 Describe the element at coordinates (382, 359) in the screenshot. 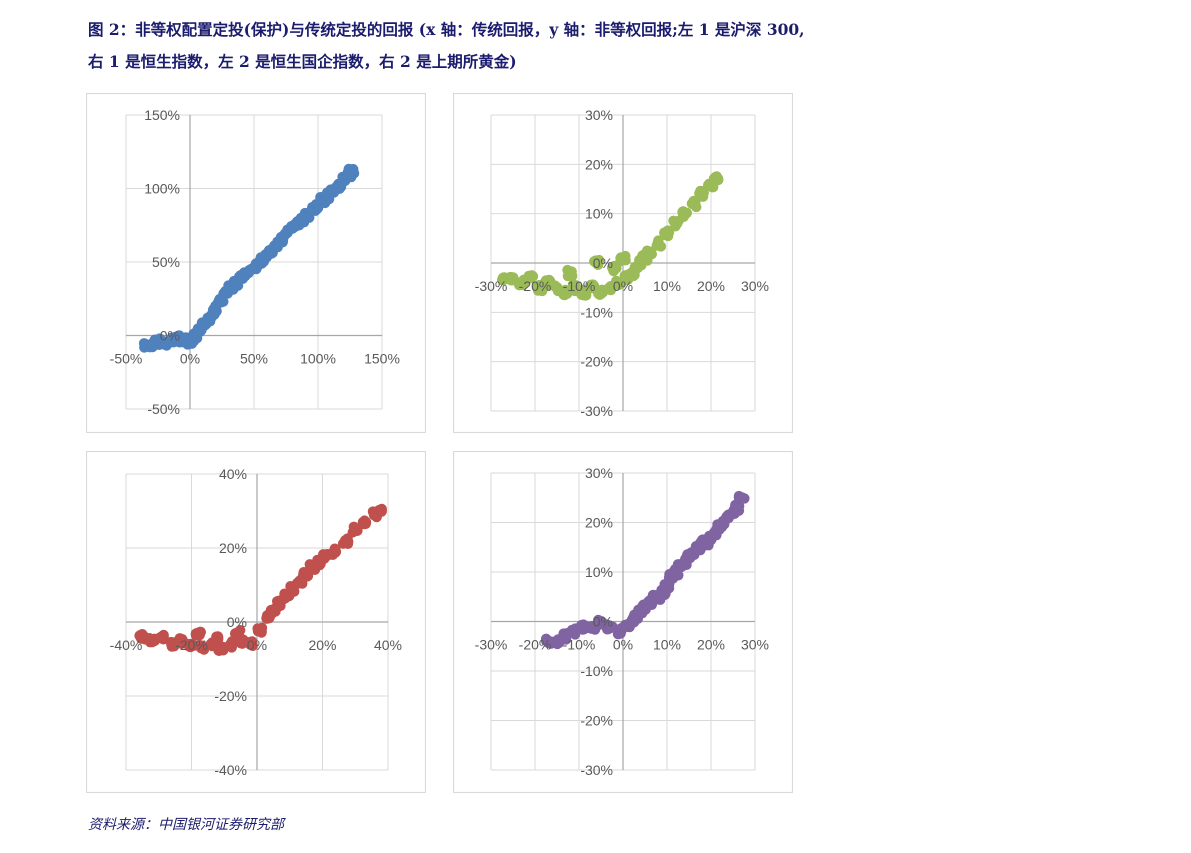

I see `x-tick-label: 150%` at that location.